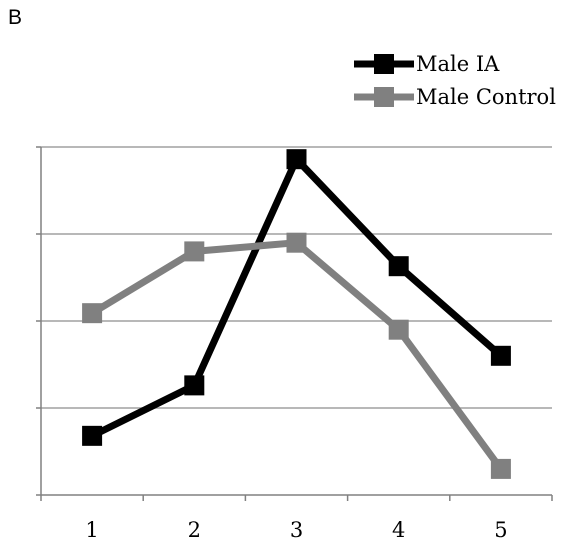 The image size is (568, 550). Describe the element at coordinates (398, 530) in the screenshot. I see `x-tick-label-4: 4` at that location.